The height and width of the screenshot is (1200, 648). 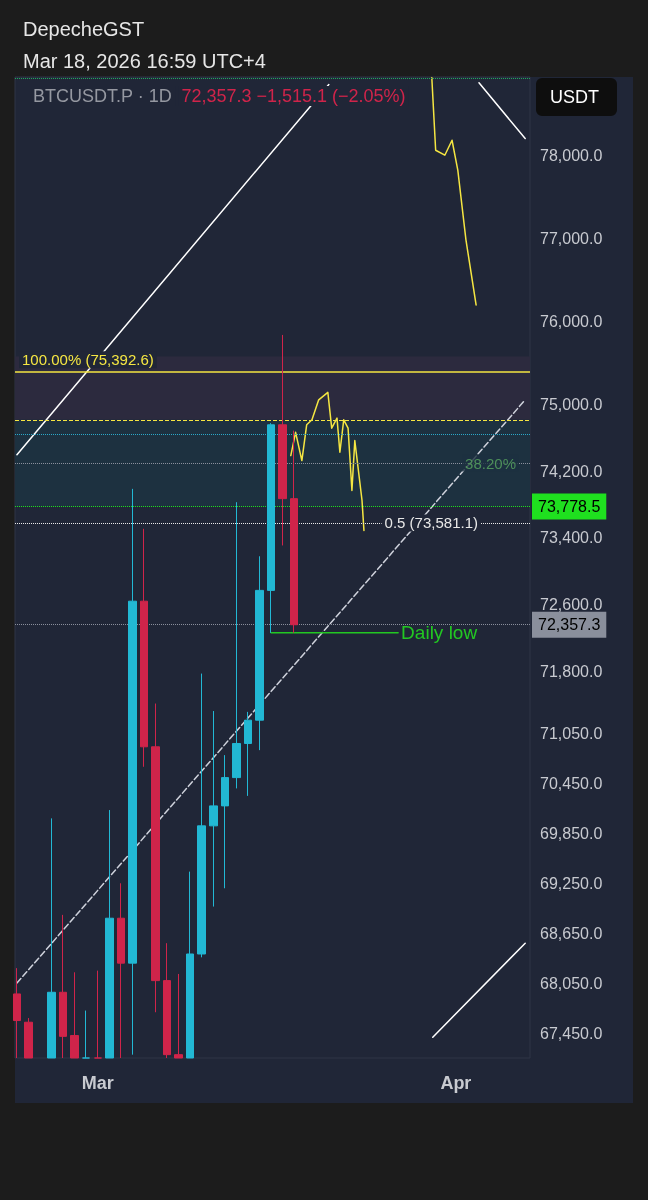 I want to click on y-tick-label: 68,650.0, so click(x=571, y=933).